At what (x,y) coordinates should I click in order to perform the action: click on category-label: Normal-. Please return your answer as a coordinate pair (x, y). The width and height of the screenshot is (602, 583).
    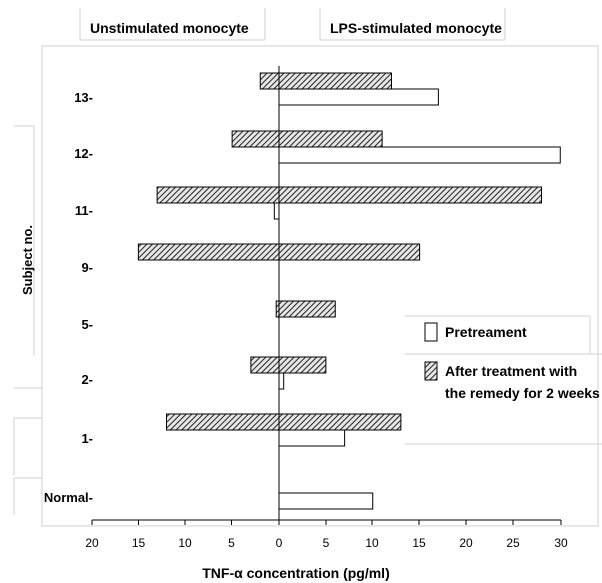
    Looking at the image, I should click on (68, 497).